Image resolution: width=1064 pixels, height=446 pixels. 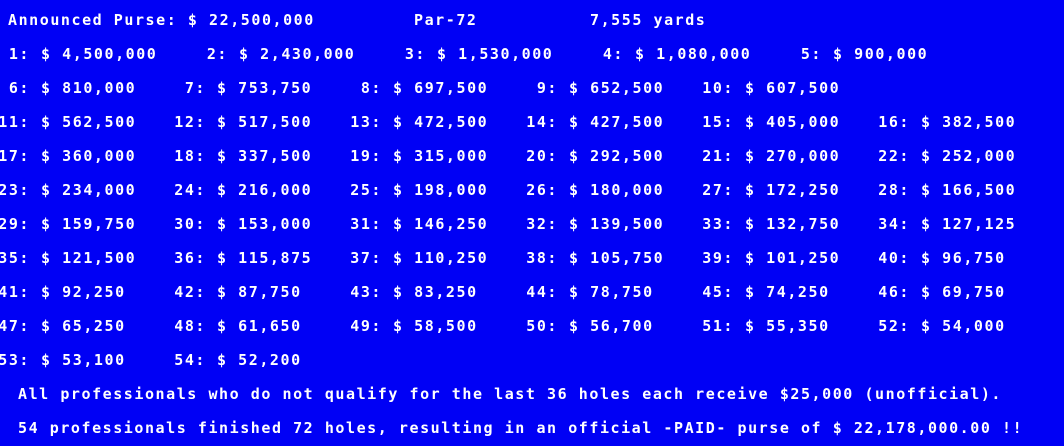 I want to click on finish-position: 54:, so click(x=190, y=360).